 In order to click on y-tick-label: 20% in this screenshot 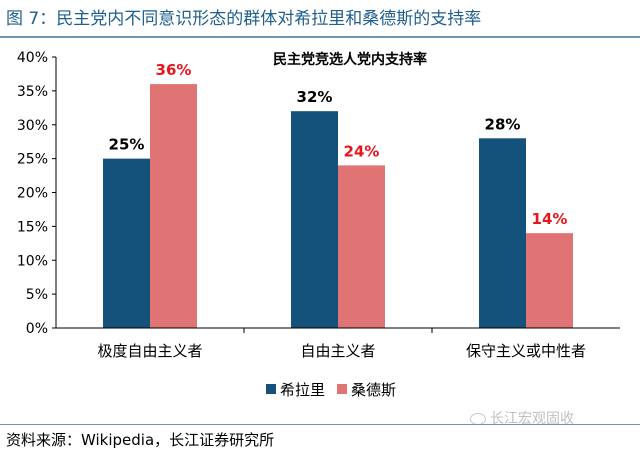, I will do `click(32, 194)`.